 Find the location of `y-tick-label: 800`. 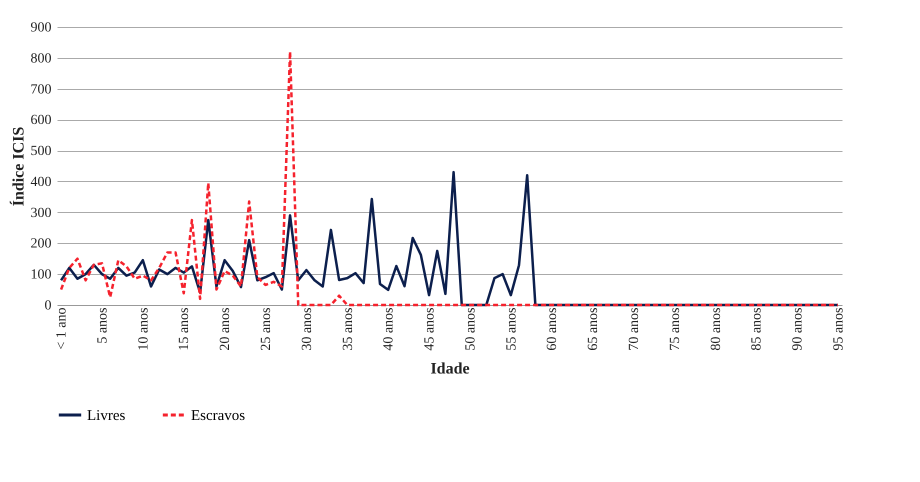

y-tick-label: 800 is located at coordinates (41, 58).